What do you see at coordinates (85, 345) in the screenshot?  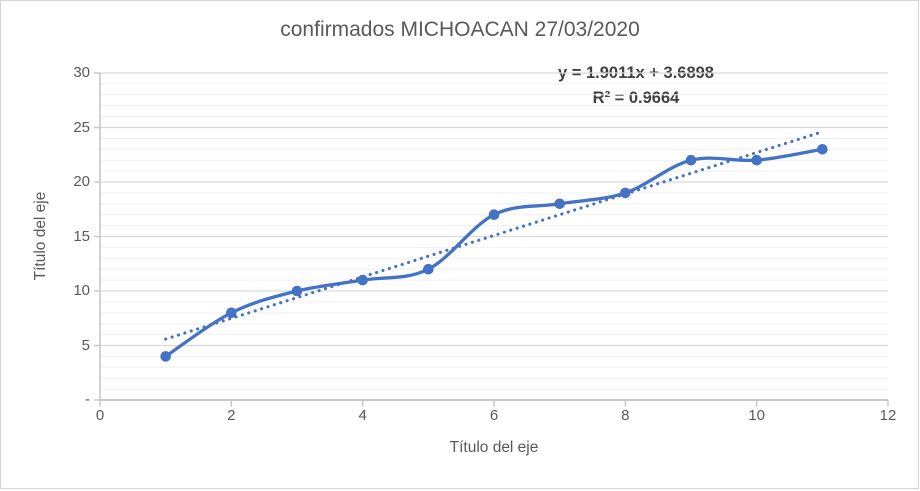 I see `y-tick-label: 5` at bounding box center [85, 345].